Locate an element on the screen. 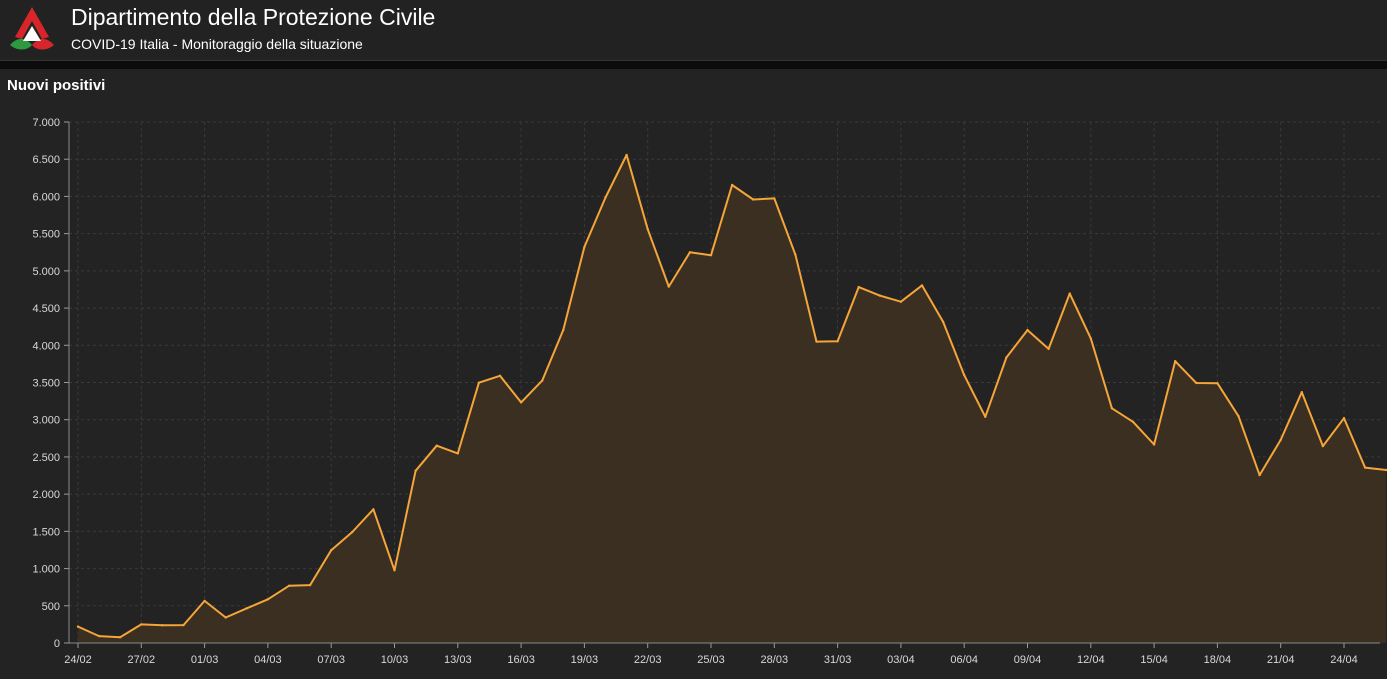 Image resolution: width=1387 pixels, height=679 pixels. x-tick-label: 27/02 is located at coordinates (142, 660).